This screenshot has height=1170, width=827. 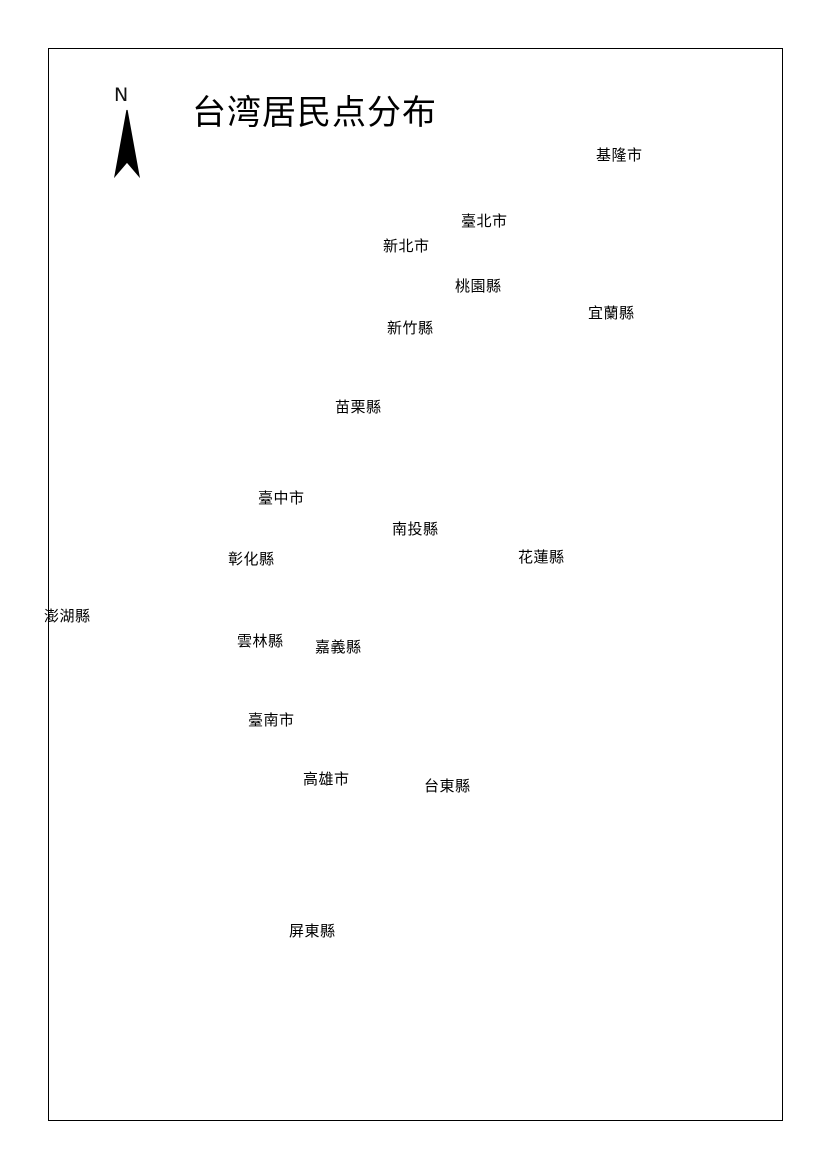 I want to click on place-label-kaohsiung: 高雄市, so click(x=326, y=779).